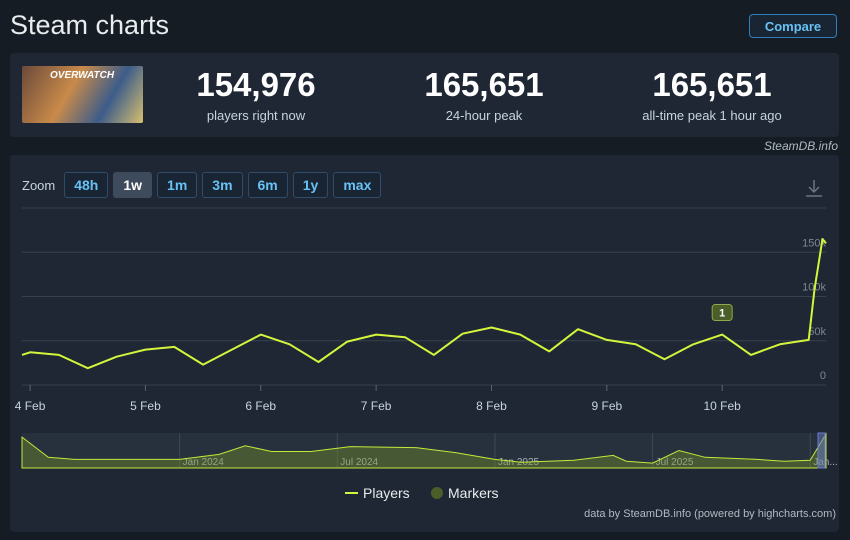 This screenshot has height=540, width=850. I want to click on x-tick-label: 10 Feb, so click(723, 406).